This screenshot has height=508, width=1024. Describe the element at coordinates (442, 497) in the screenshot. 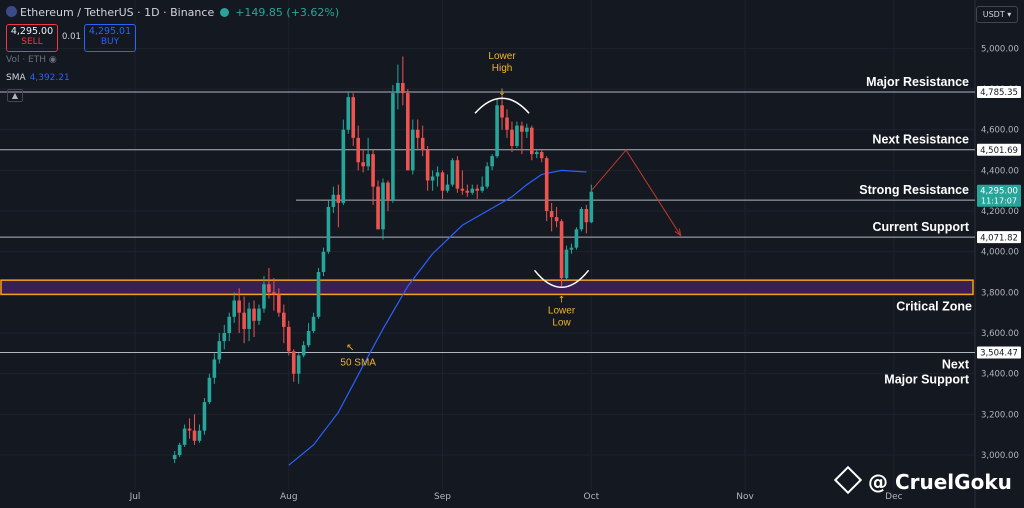

I see `time-tick-label: Sep` at that location.